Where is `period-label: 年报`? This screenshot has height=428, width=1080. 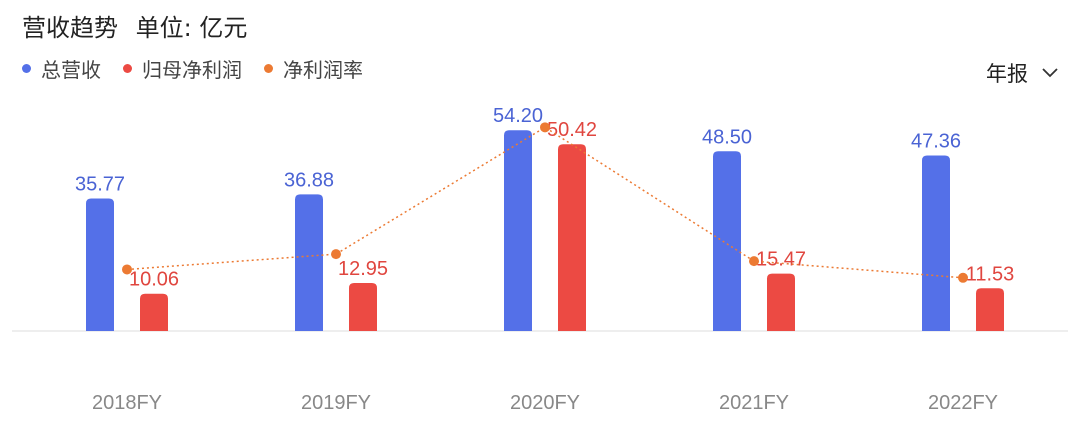 period-label: 年报 is located at coordinates (1007, 74).